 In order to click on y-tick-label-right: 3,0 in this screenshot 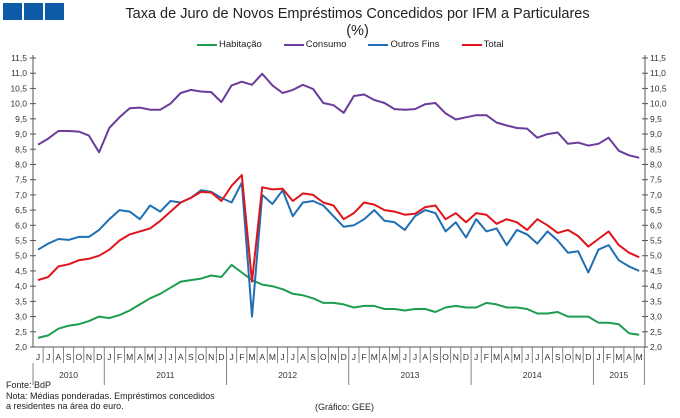, I will do `click(656, 317)`.